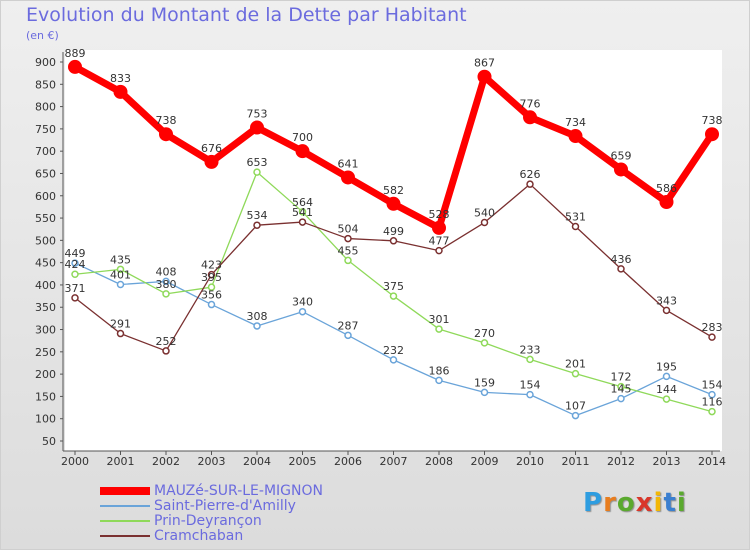 The image size is (750, 550). What do you see at coordinates (211, 148) in the screenshot?
I see `data-label: 676` at bounding box center [211, 148].